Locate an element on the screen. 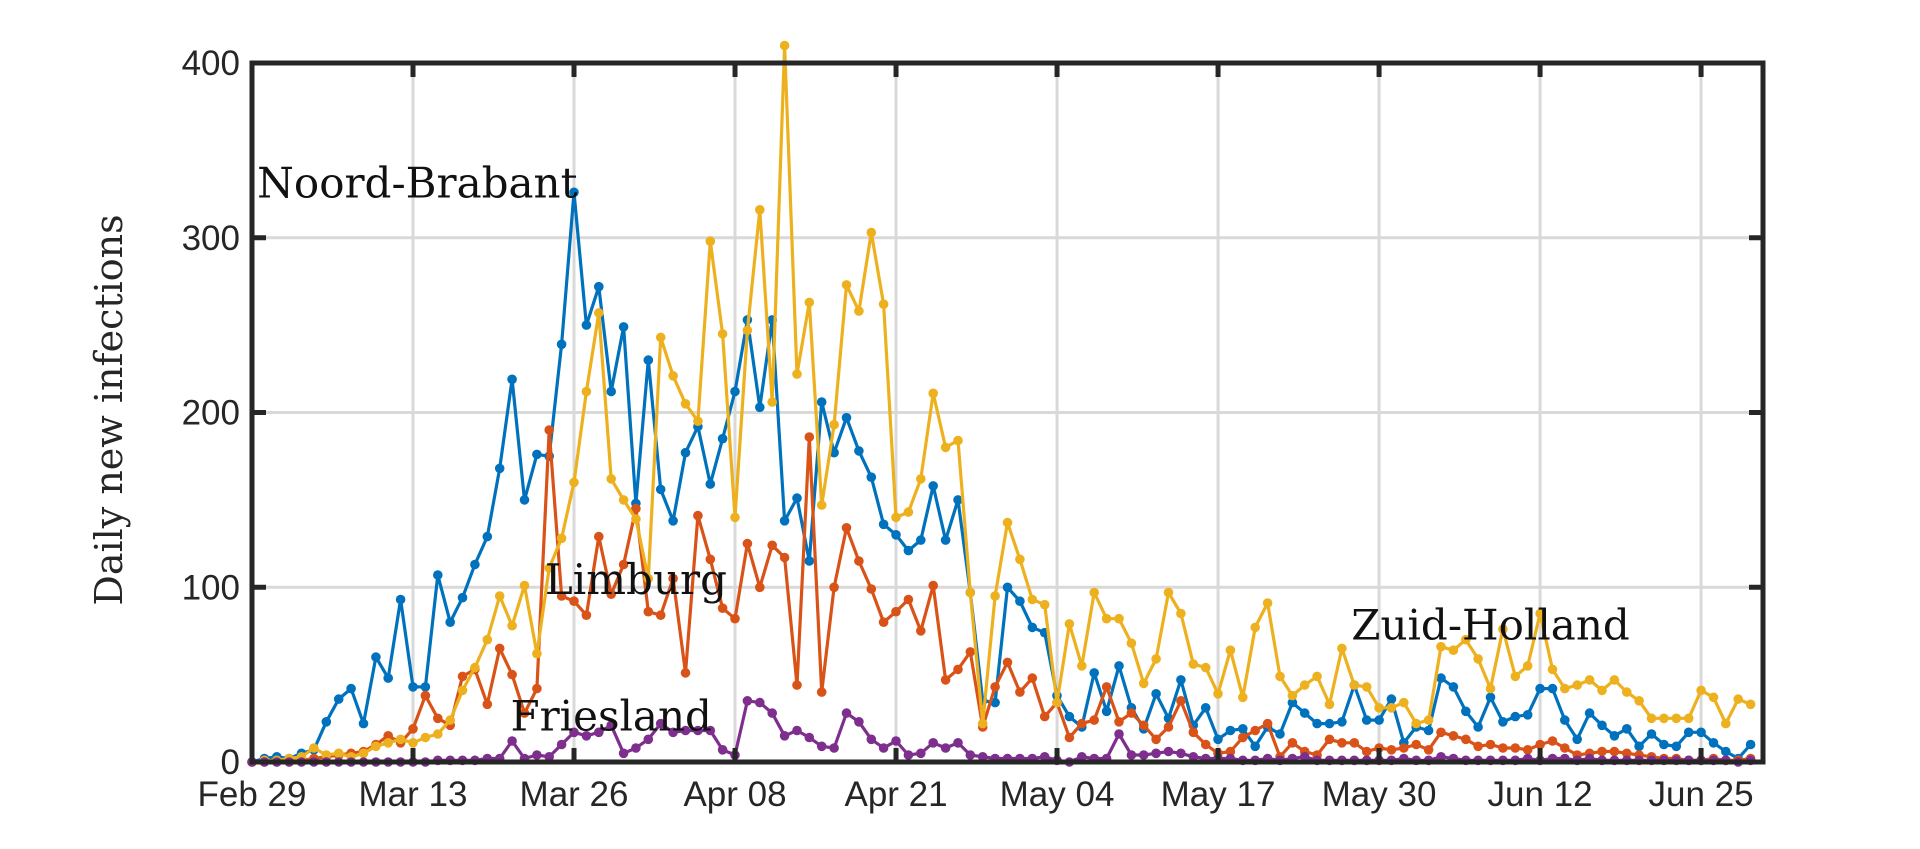 The height and width of the screenshot is (849, 1920). y-axis-label: Daily new infections is located at coordinates (109, 409).